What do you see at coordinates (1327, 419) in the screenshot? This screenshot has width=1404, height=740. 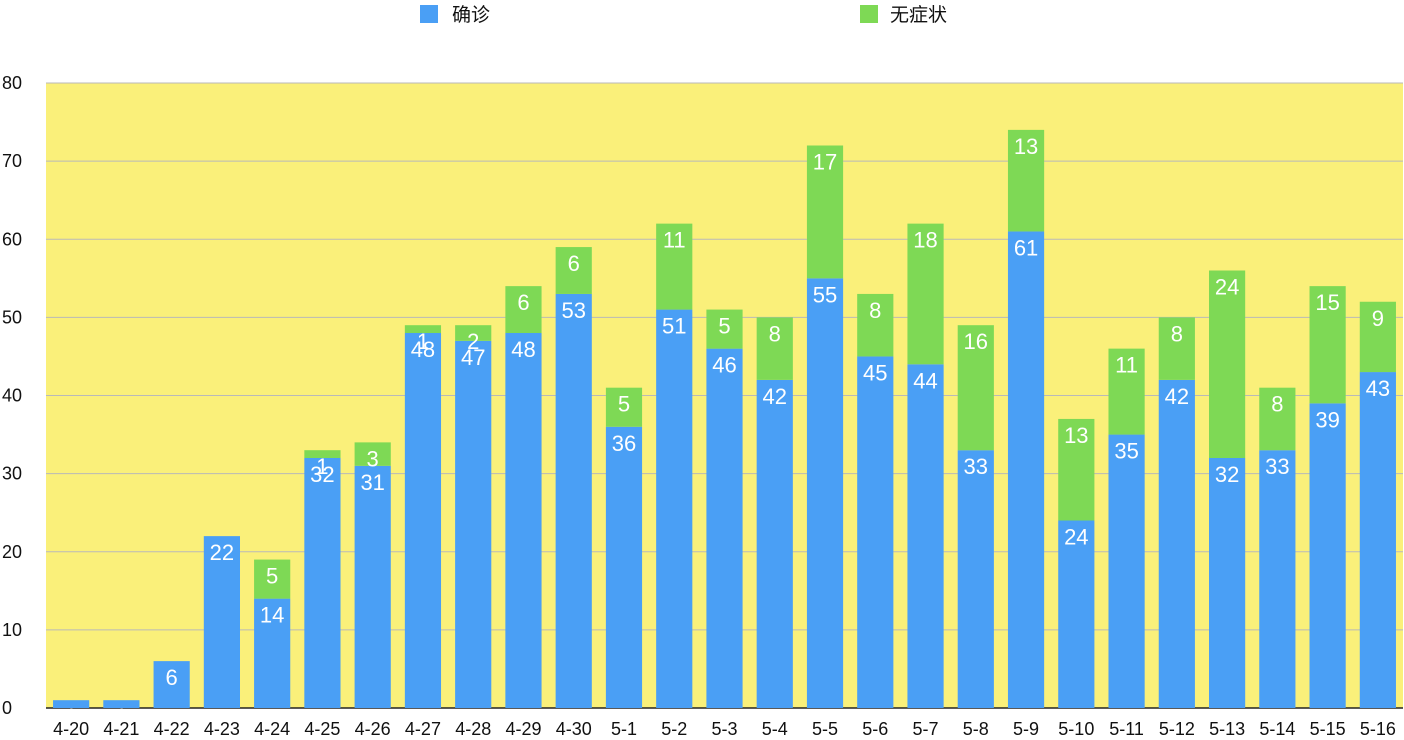 I see `data-label-confirmed: 39` at bounding box center [1327, 419].